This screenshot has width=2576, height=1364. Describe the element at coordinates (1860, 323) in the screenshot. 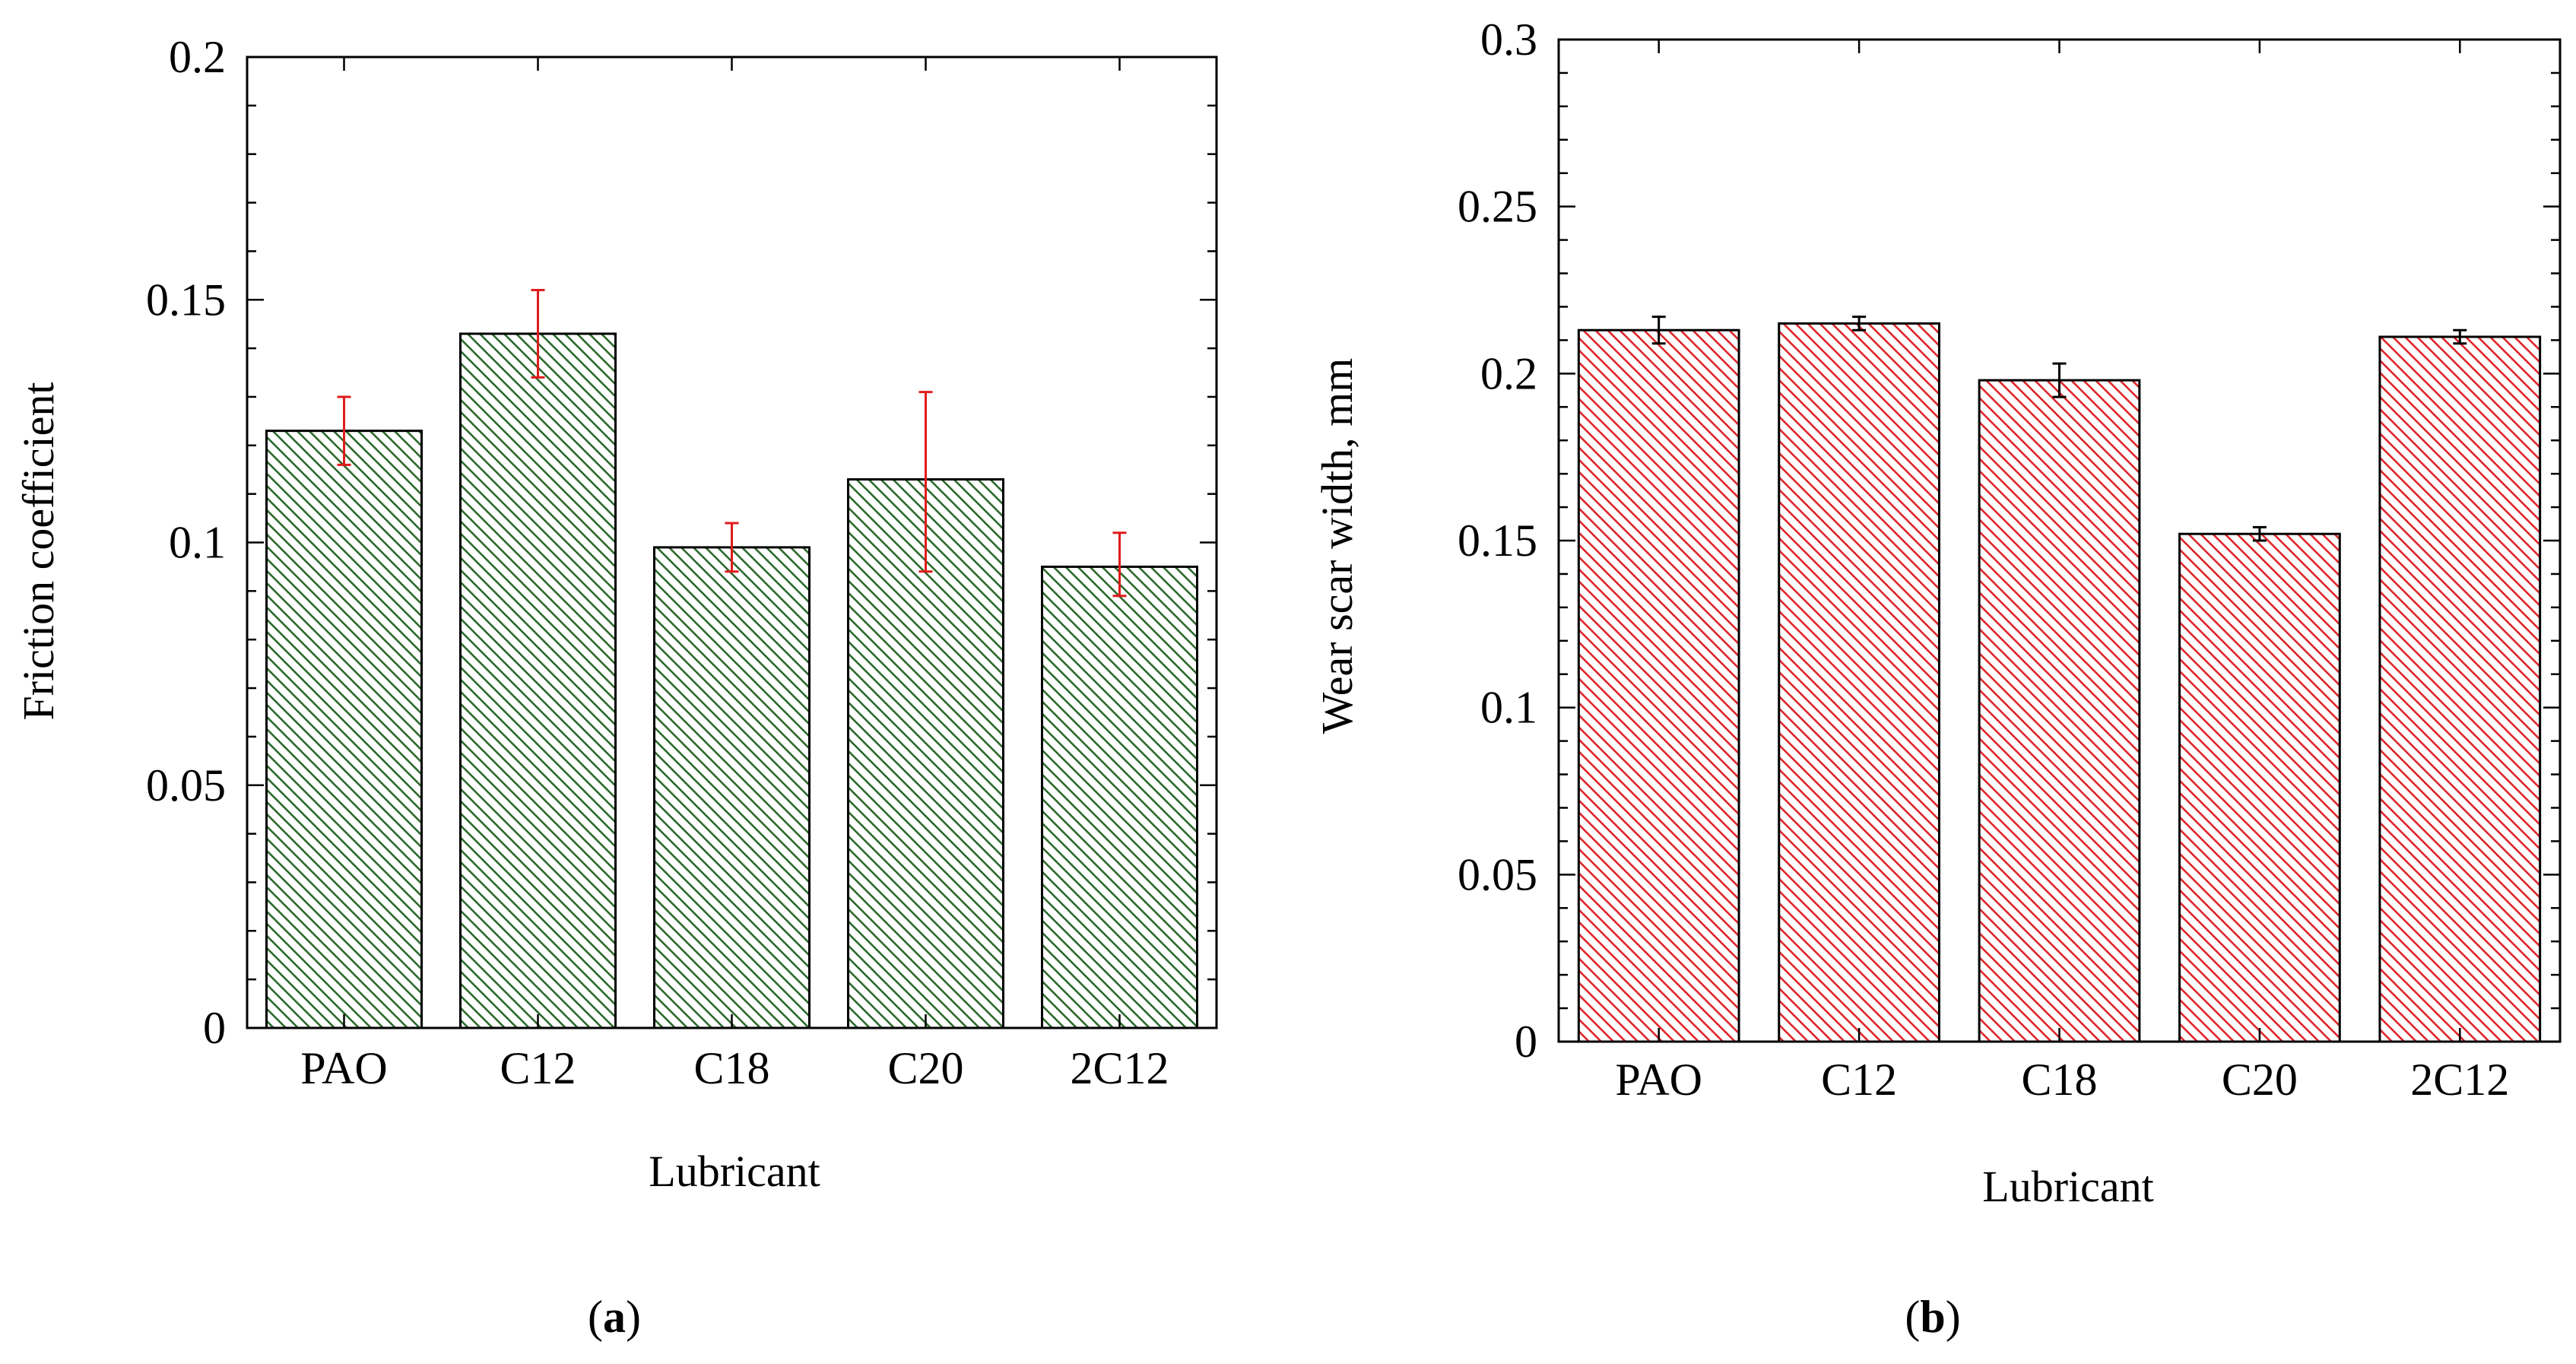

I see `wear-error-bar-c12` at that location.